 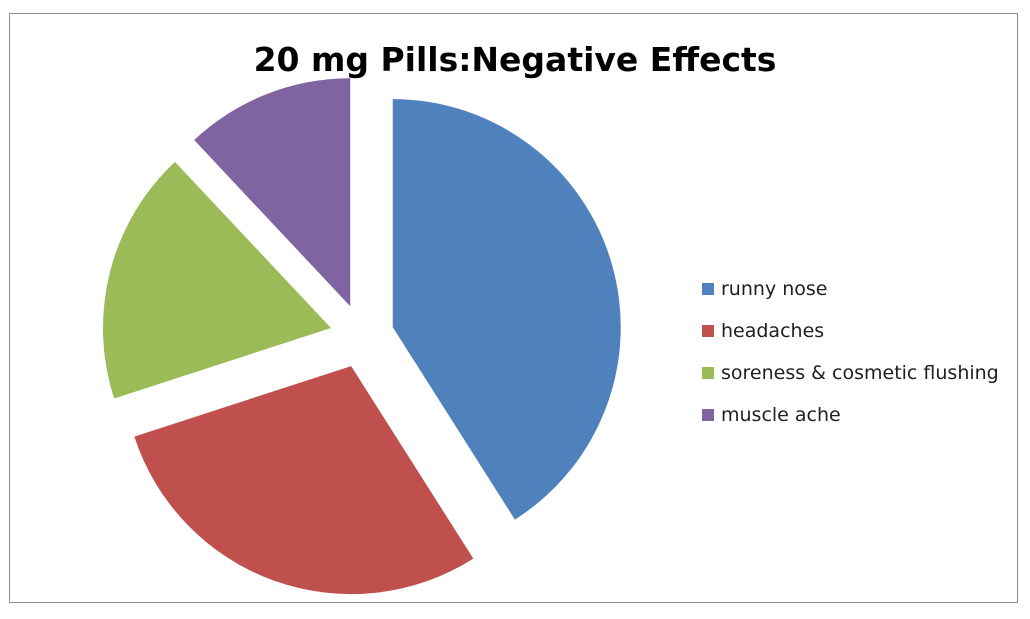 I want to click on legend-label: soreness & cosmetic flushing, so click(x=860, y=373).